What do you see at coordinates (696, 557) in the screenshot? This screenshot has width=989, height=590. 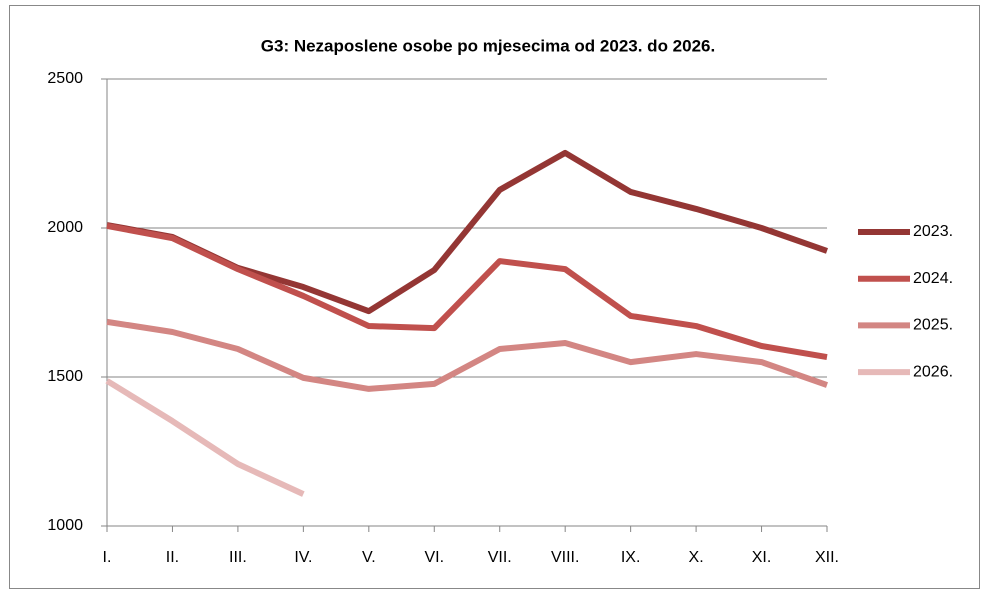 I see `x-tick-label: X.` at bounding box center [696, 557].